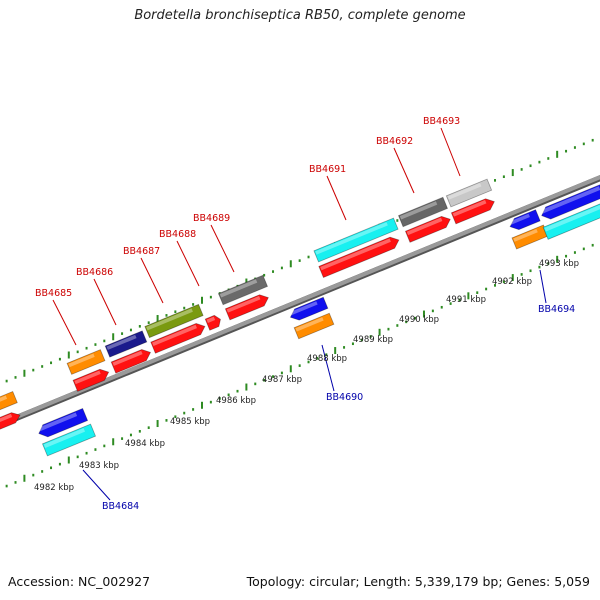 Image resolution: width=600 pixels, height=600 pixels. What do you see at coordinates (556, 309) in the screenshot?
I see `gene-label-bb4694: BB4694` at bounding box center [556, 309].